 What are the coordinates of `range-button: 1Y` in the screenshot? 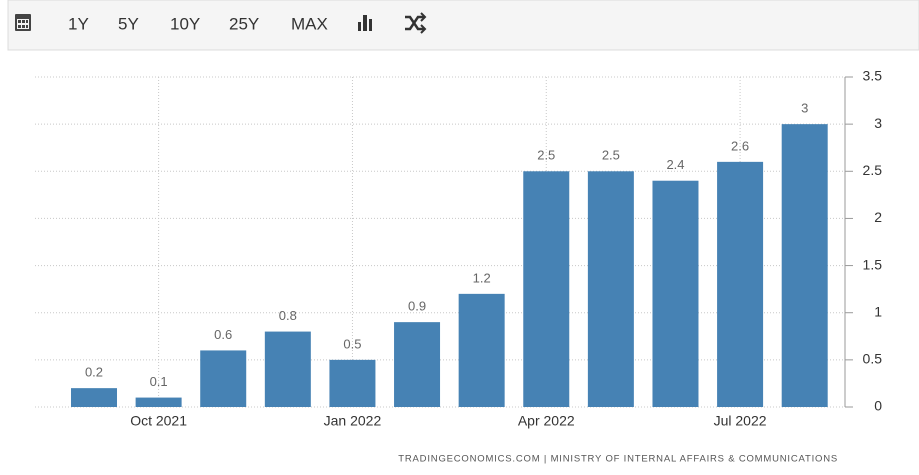 It's located at (78, 23).